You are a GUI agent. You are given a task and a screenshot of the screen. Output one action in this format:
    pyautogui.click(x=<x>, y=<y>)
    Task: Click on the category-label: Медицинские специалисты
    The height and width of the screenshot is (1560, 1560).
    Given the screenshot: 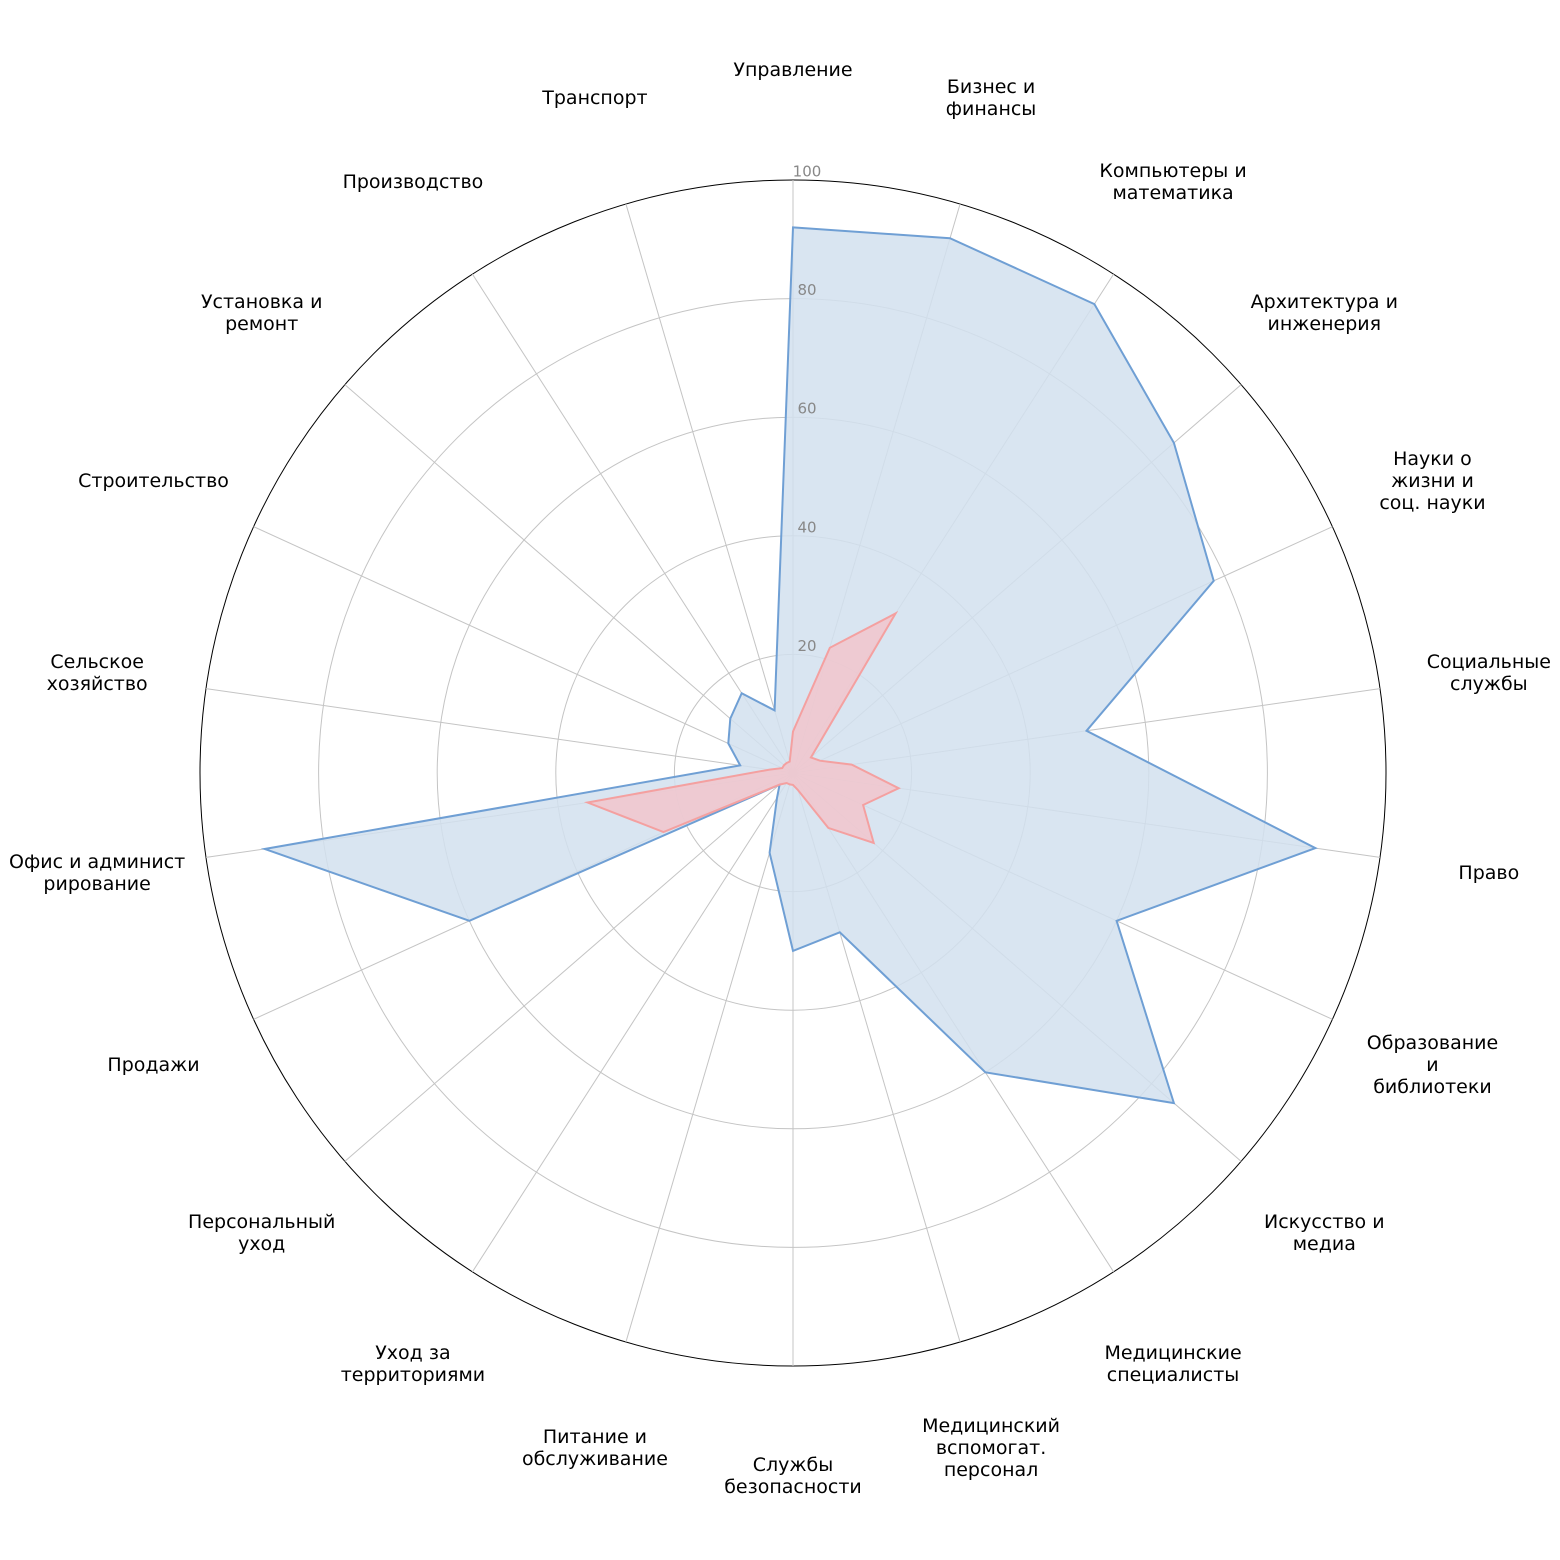 What is the action you would take?
    pyautogui.click(x=1173, y=1364)
    